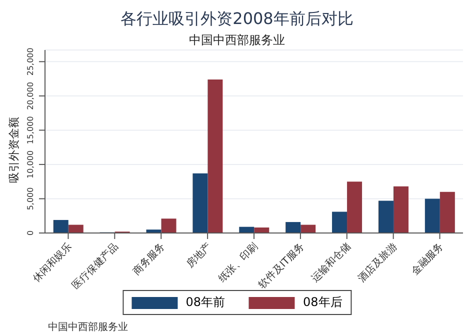 This screenshot has width=474, height=336. What do you see at coordinates (237, 19) in the screenshot?
I see `chart-title: 各行业吸引外资2008年前后对比` at bounding box center [237, 19].